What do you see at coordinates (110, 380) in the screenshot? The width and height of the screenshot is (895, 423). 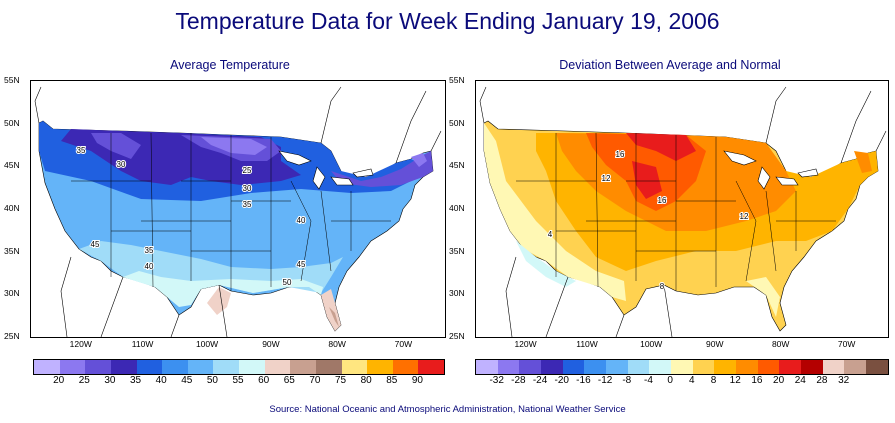 I see `left_panel-colorbar-label: 30` at bounding box center [110, 380].